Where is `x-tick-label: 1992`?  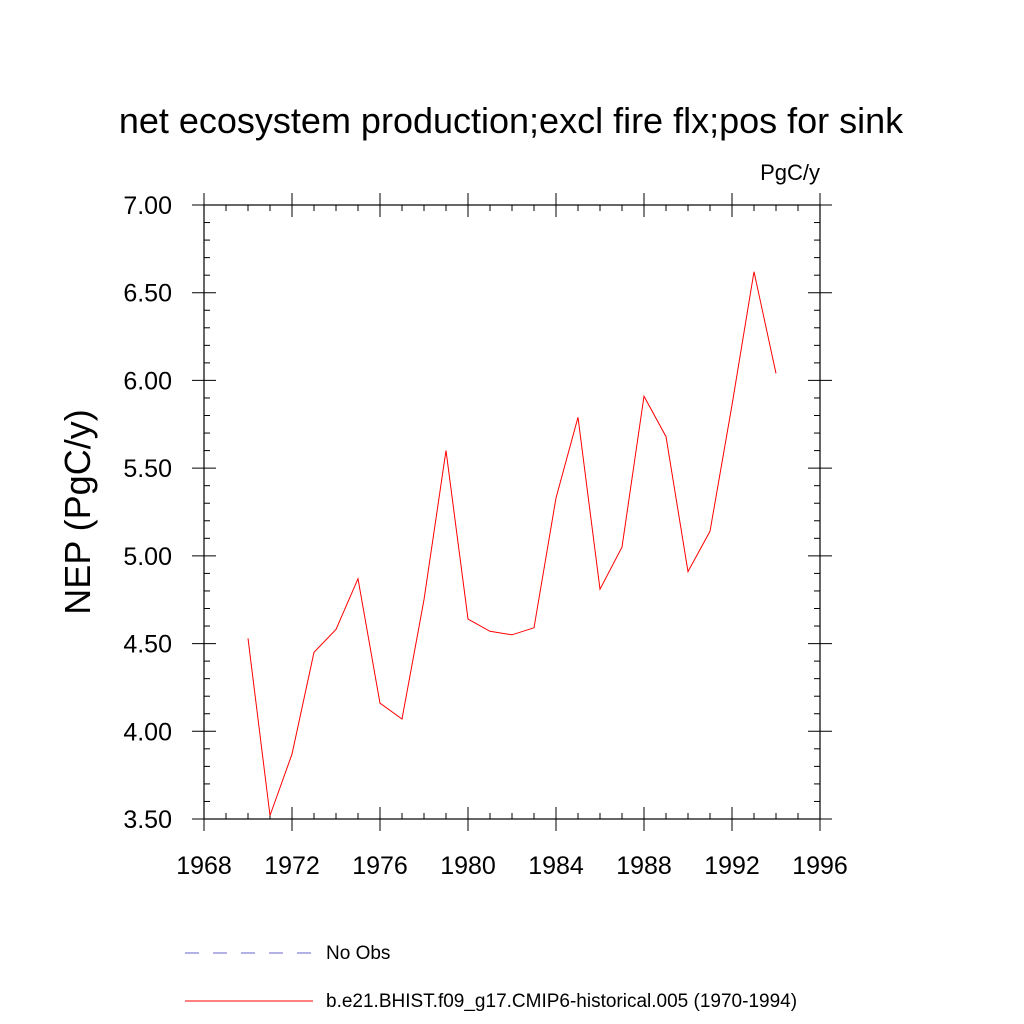
x-tick-label: 1992 is located at coordinates (732, 866).